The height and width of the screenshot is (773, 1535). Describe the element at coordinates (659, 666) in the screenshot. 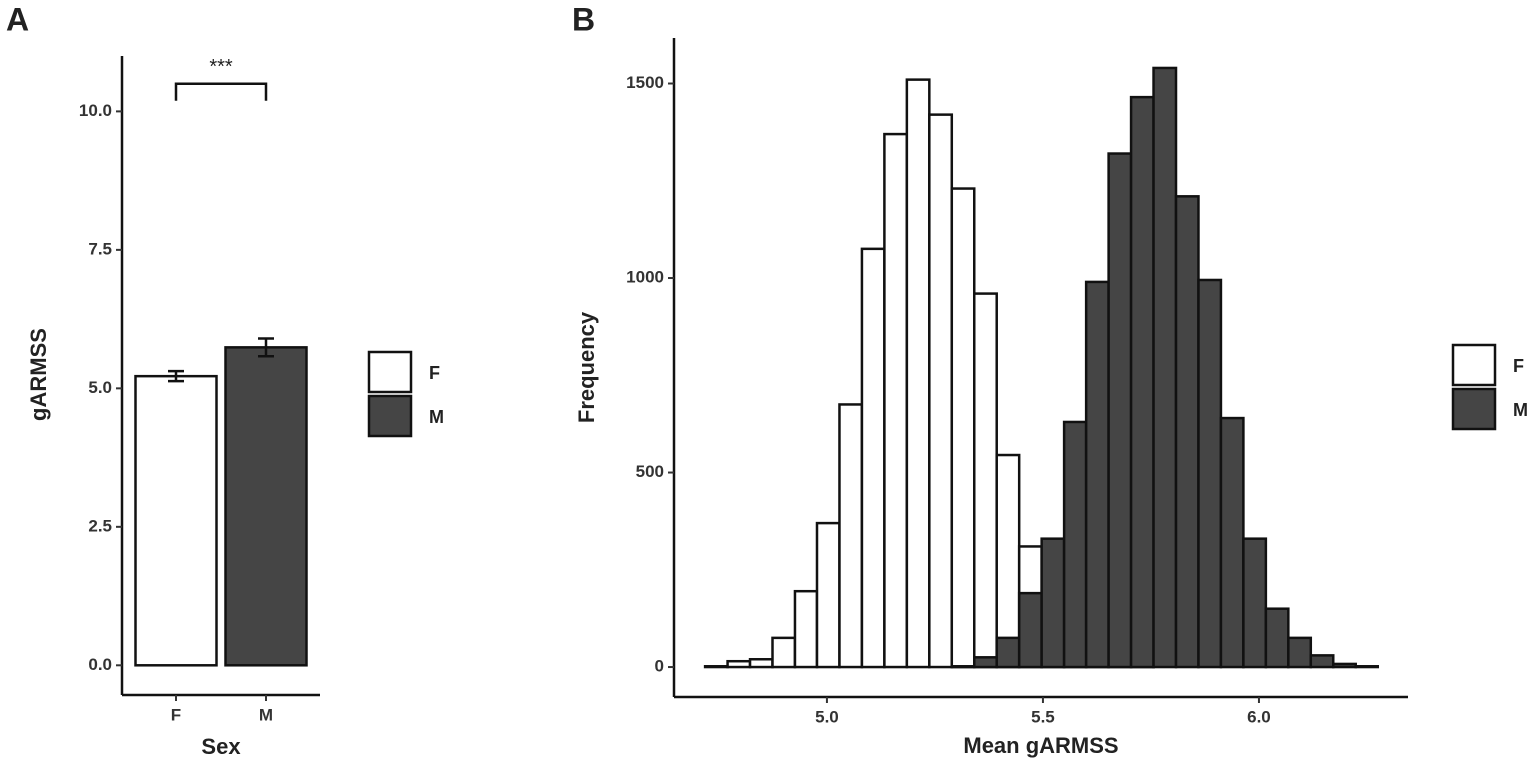

I see `y-tick-label: 0` at that location.